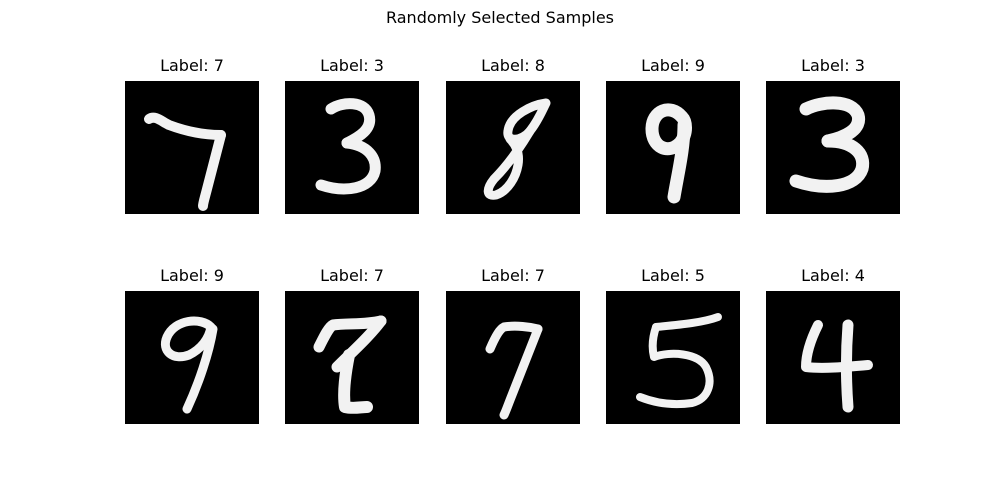 The width and height of the screenshot is (1000, 500). What do you see at coordinates (499, 17) in the screenshot?
I see `figure-title: Randomly Selected Samples` at bounding box center [499, 17].